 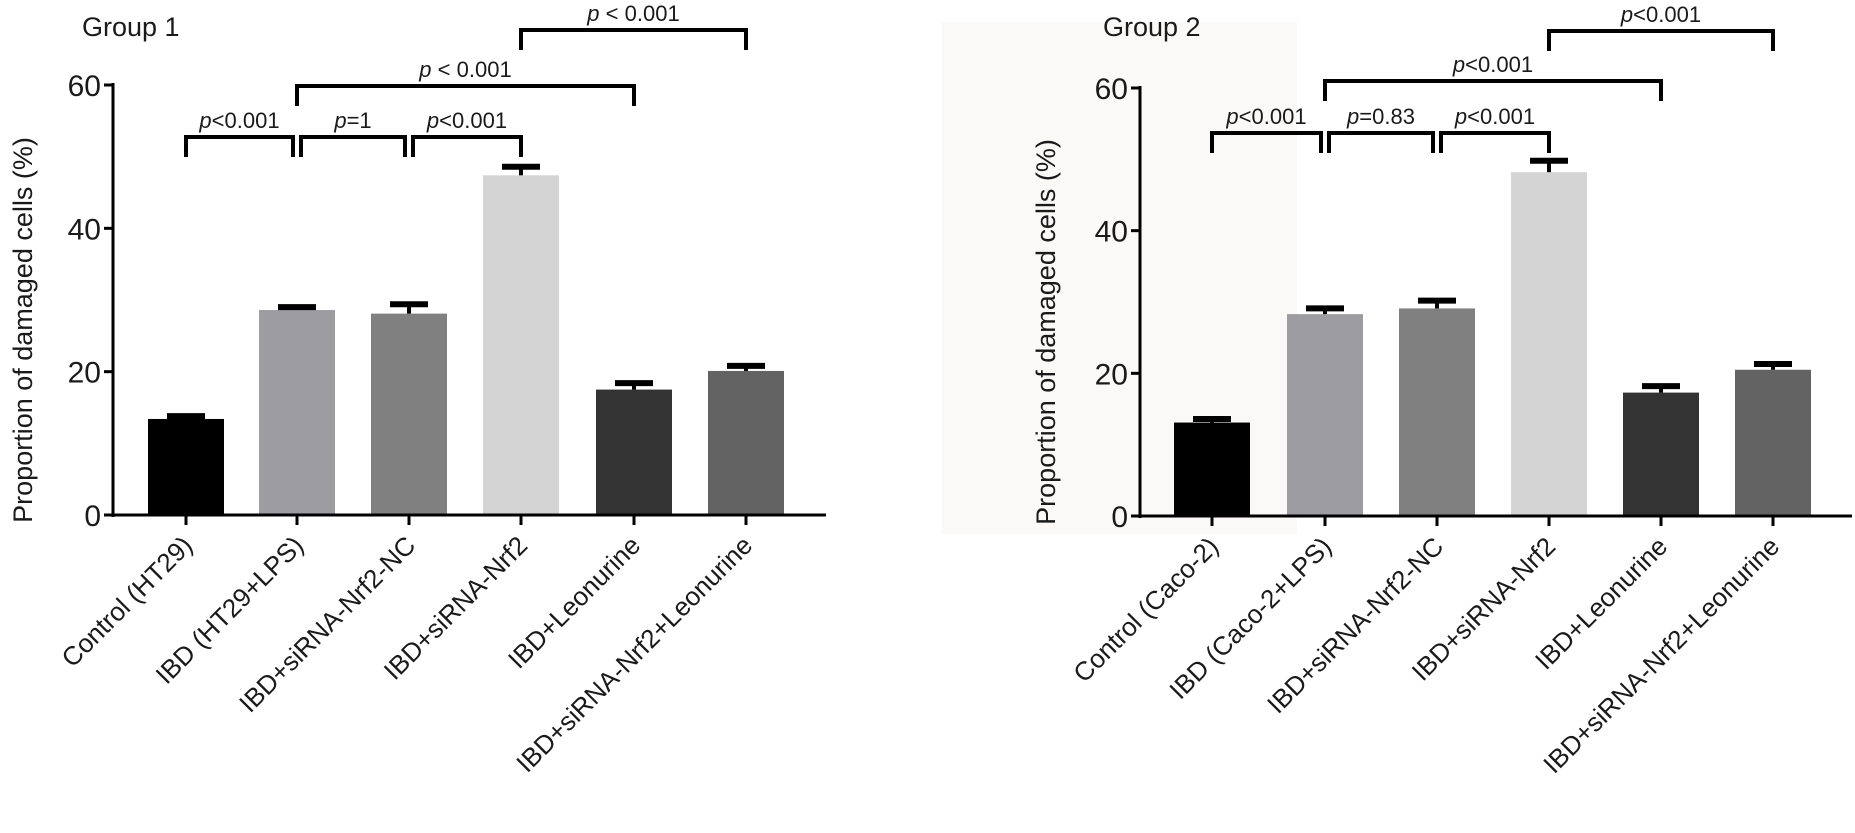 I want to click on significance-label: p=0.83, so click(x=1380, y=116).